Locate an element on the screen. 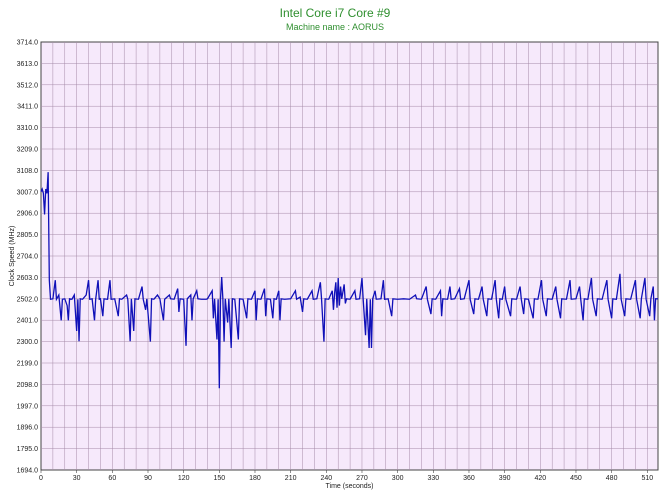 The width and height of the screenshot is (670, 502). y-tick-label: 1997.0 is located at coordinates (28, 406).